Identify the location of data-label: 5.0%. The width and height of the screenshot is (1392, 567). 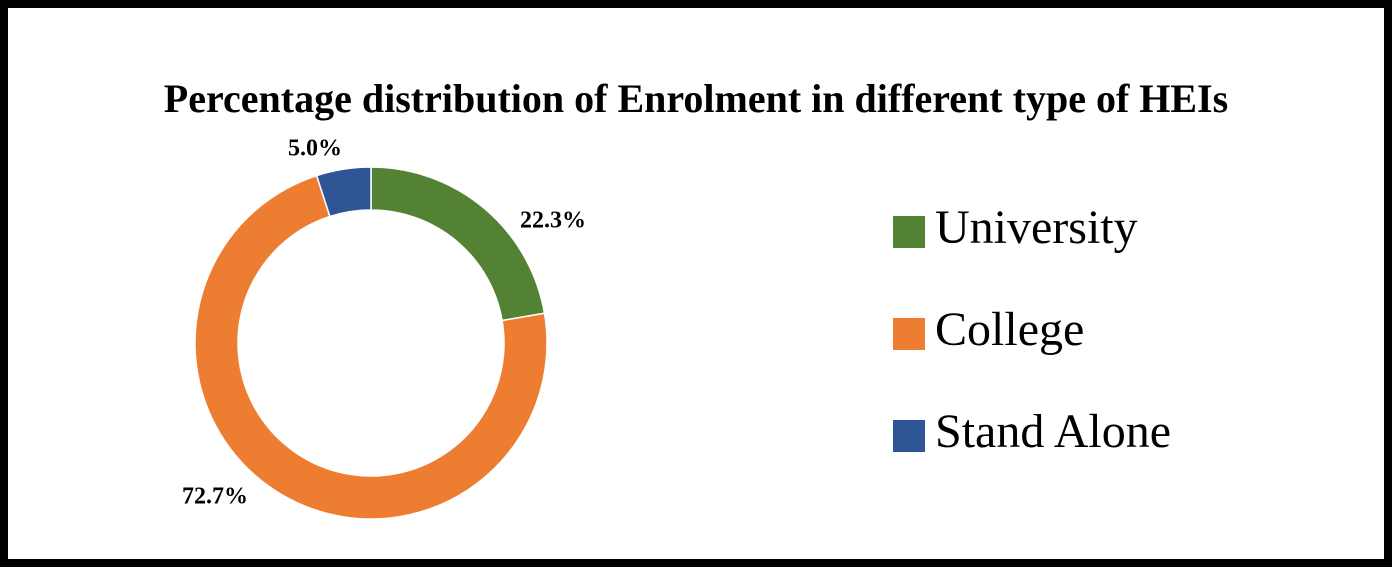
(315, 149).